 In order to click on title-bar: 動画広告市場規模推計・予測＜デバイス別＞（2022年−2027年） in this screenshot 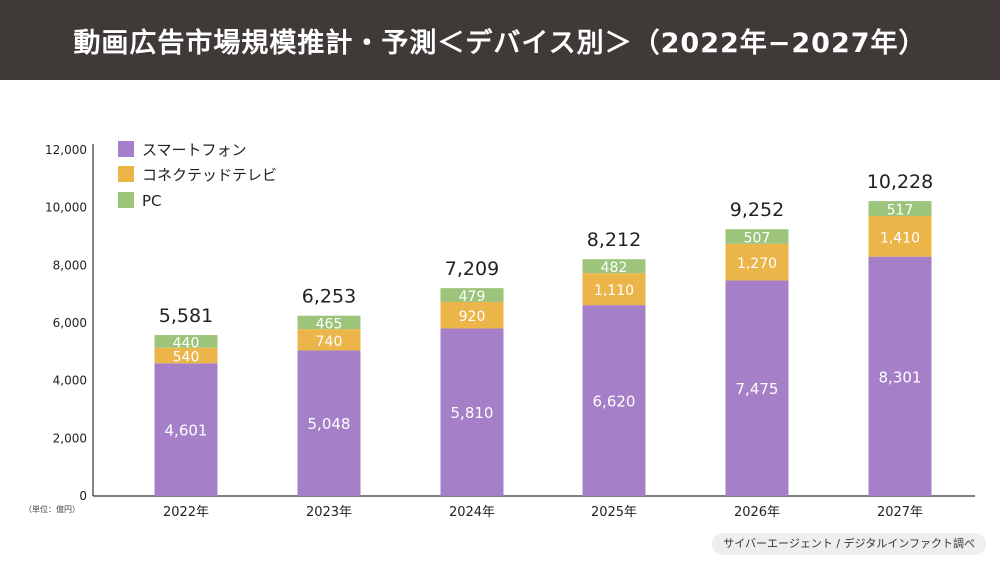, I will do `click(500, 40)`.